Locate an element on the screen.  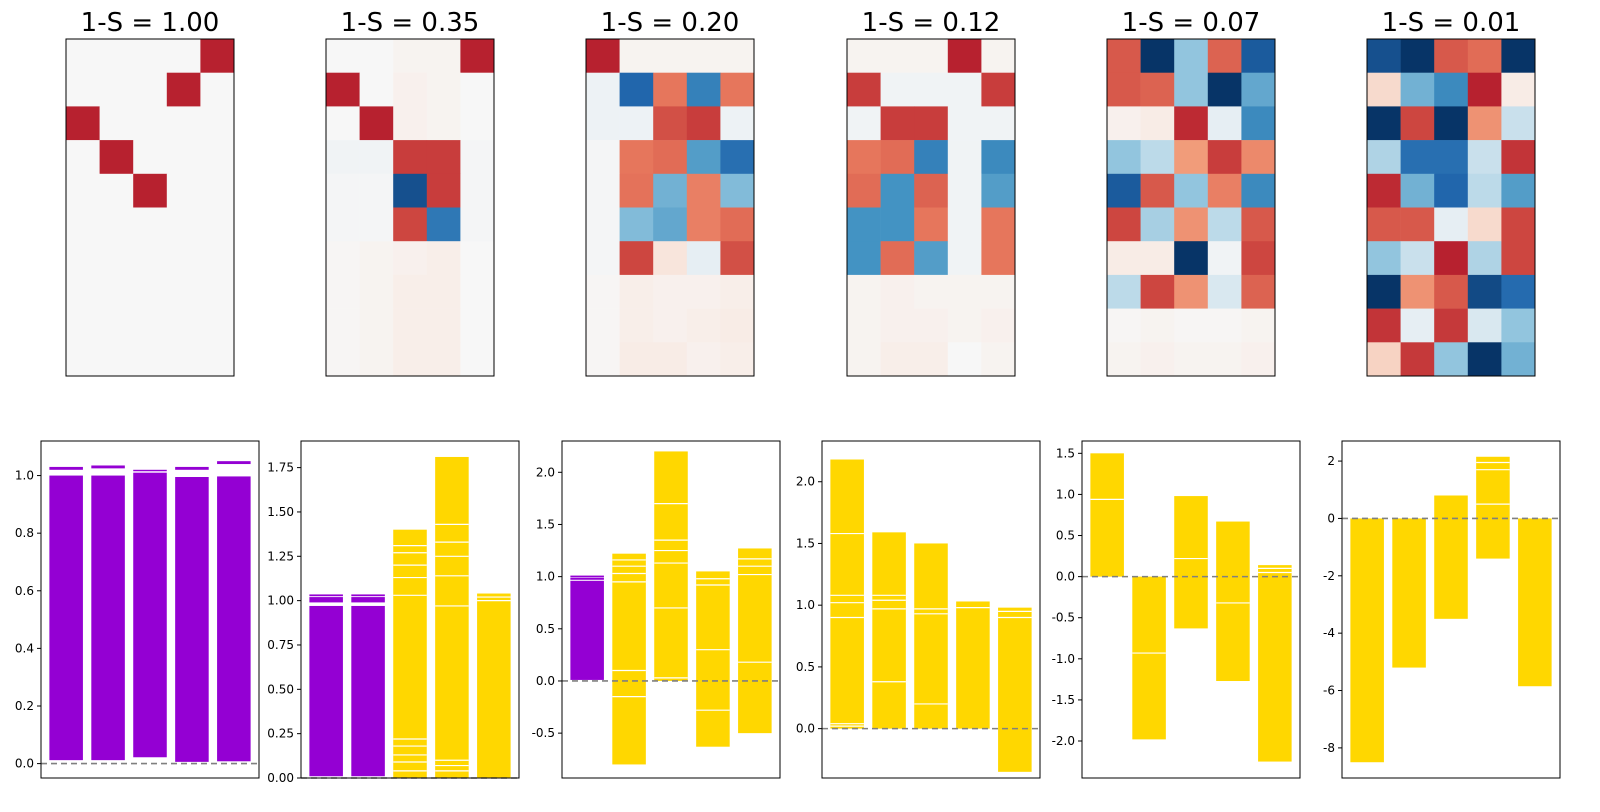
bar-panel-5: -2.0 -1.5 -1.0 -0.5 0.0 0.5 1.0 1.5 is located at coordinates (1176, 609).